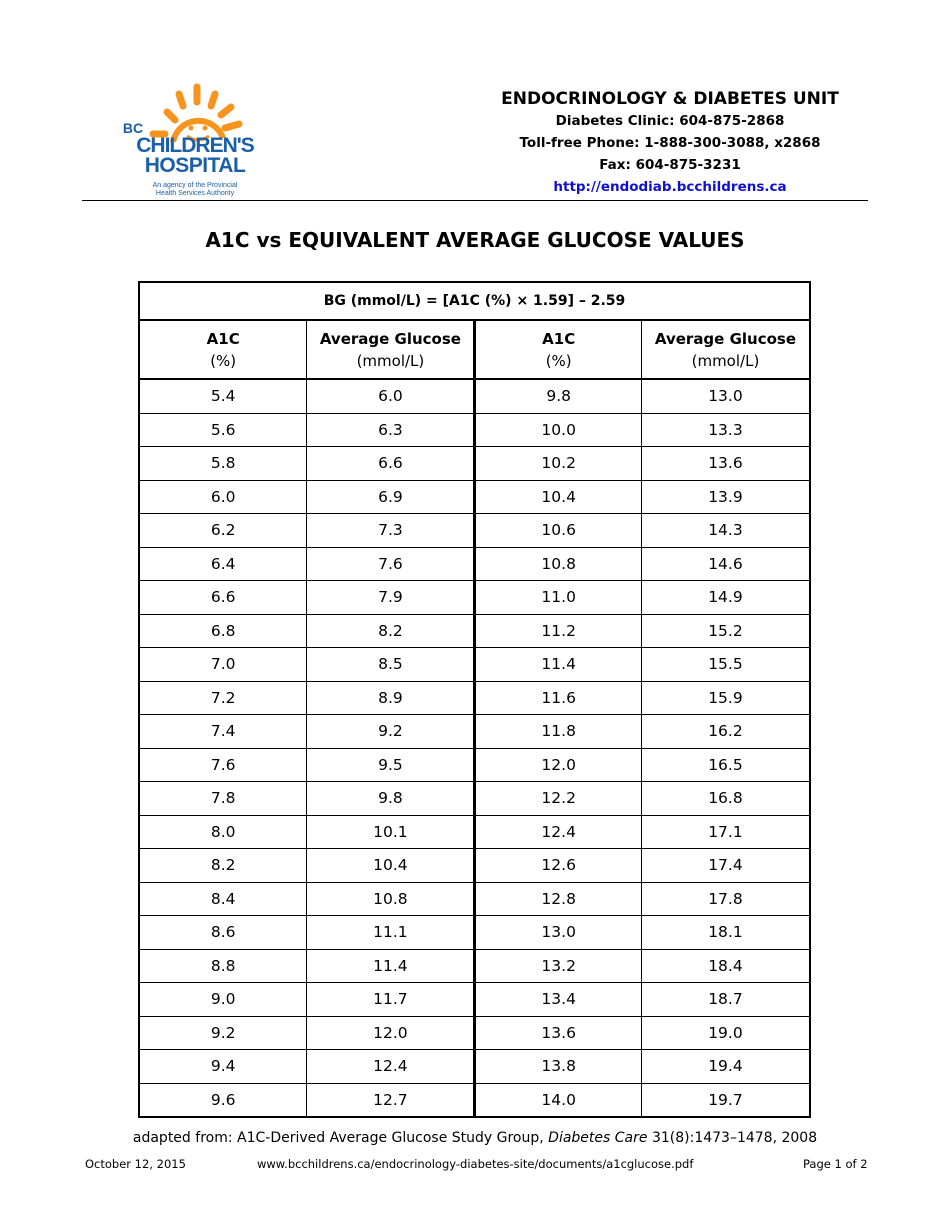 This screenshot has height=1230, width=950. Describe the element at coordinates (223, 1100) in the screenshot. I see `a1c-cell: 9.6` at that location.